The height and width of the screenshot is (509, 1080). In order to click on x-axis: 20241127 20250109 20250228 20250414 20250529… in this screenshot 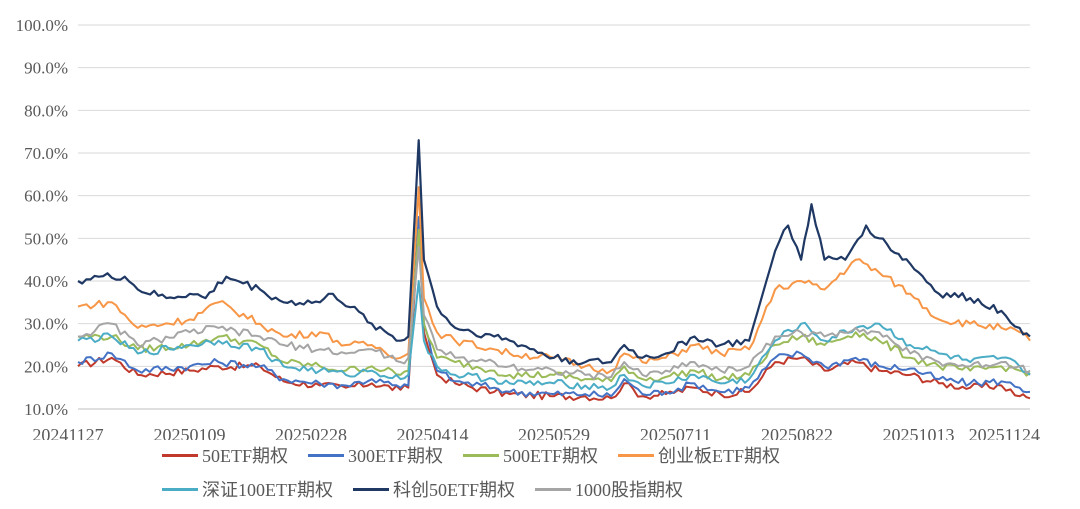, I will do `click(536, 426)`.